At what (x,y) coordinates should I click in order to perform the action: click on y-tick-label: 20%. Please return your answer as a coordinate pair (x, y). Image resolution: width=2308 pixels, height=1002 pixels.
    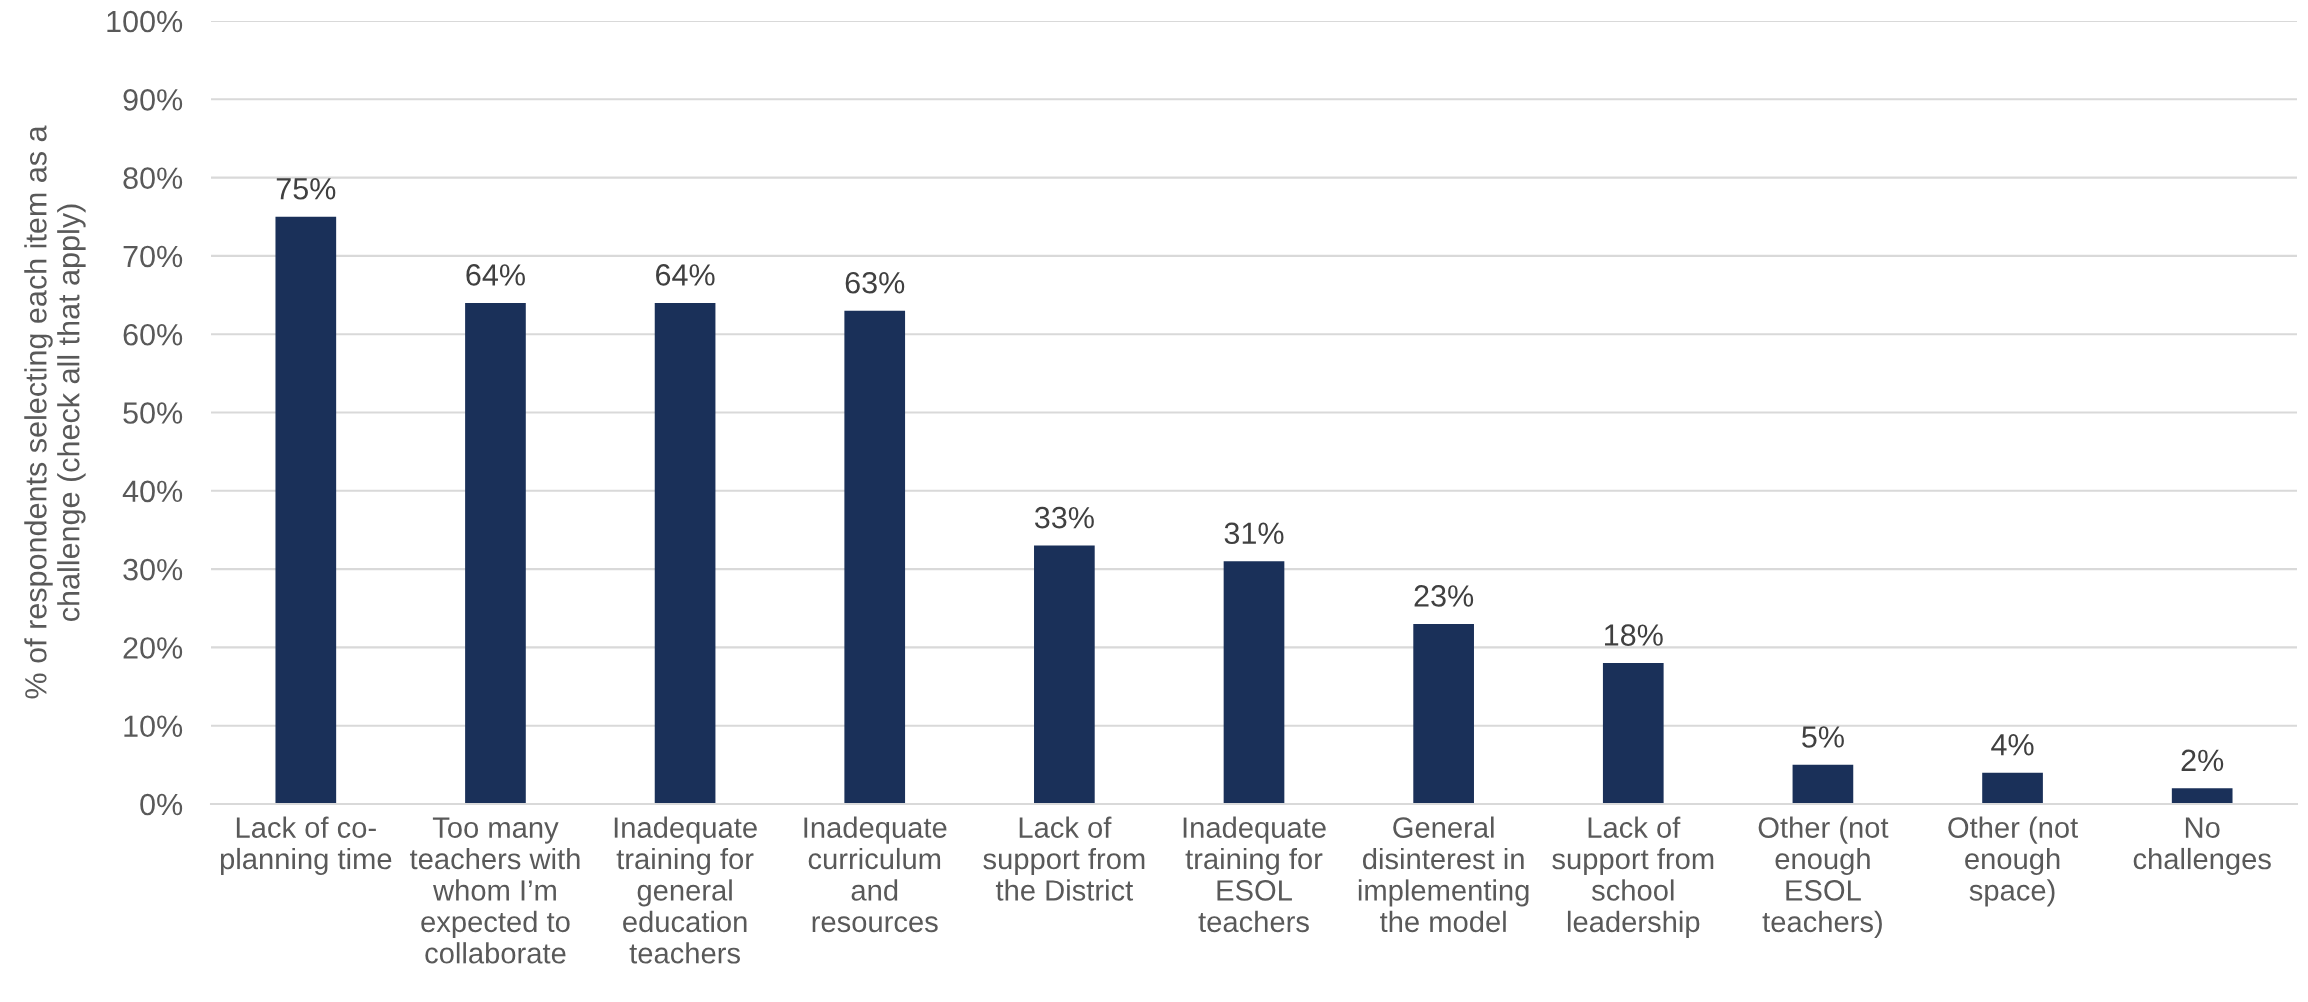
    Looking at the image, I should click on (153, 648).